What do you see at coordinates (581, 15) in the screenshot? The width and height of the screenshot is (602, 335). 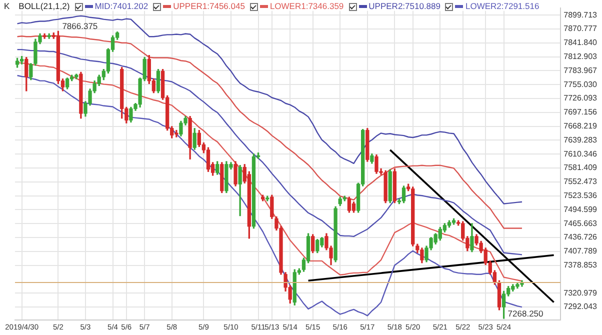 I see `y-tick-label: 7899.713` at bounding box center [581, 15].